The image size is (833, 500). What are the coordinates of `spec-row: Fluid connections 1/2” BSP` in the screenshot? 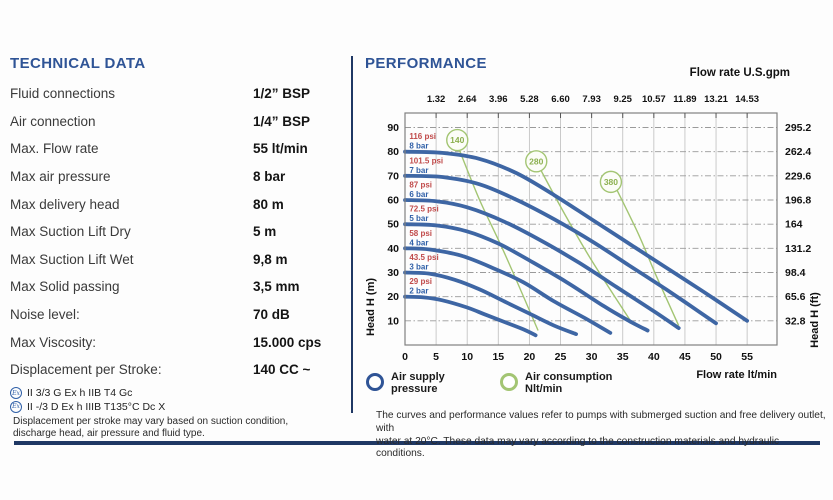 It's located at (175, 94).